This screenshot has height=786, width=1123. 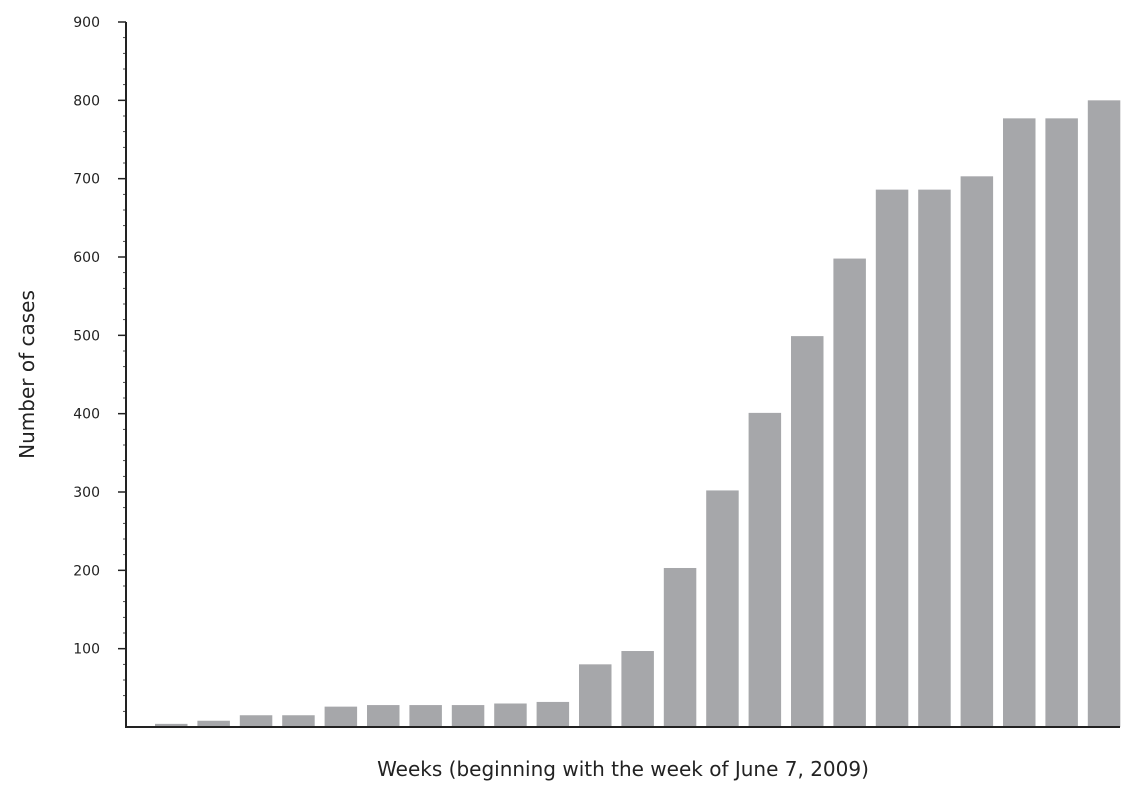 I want to click on y-tick-label: 600, so click(x=86, y=258).